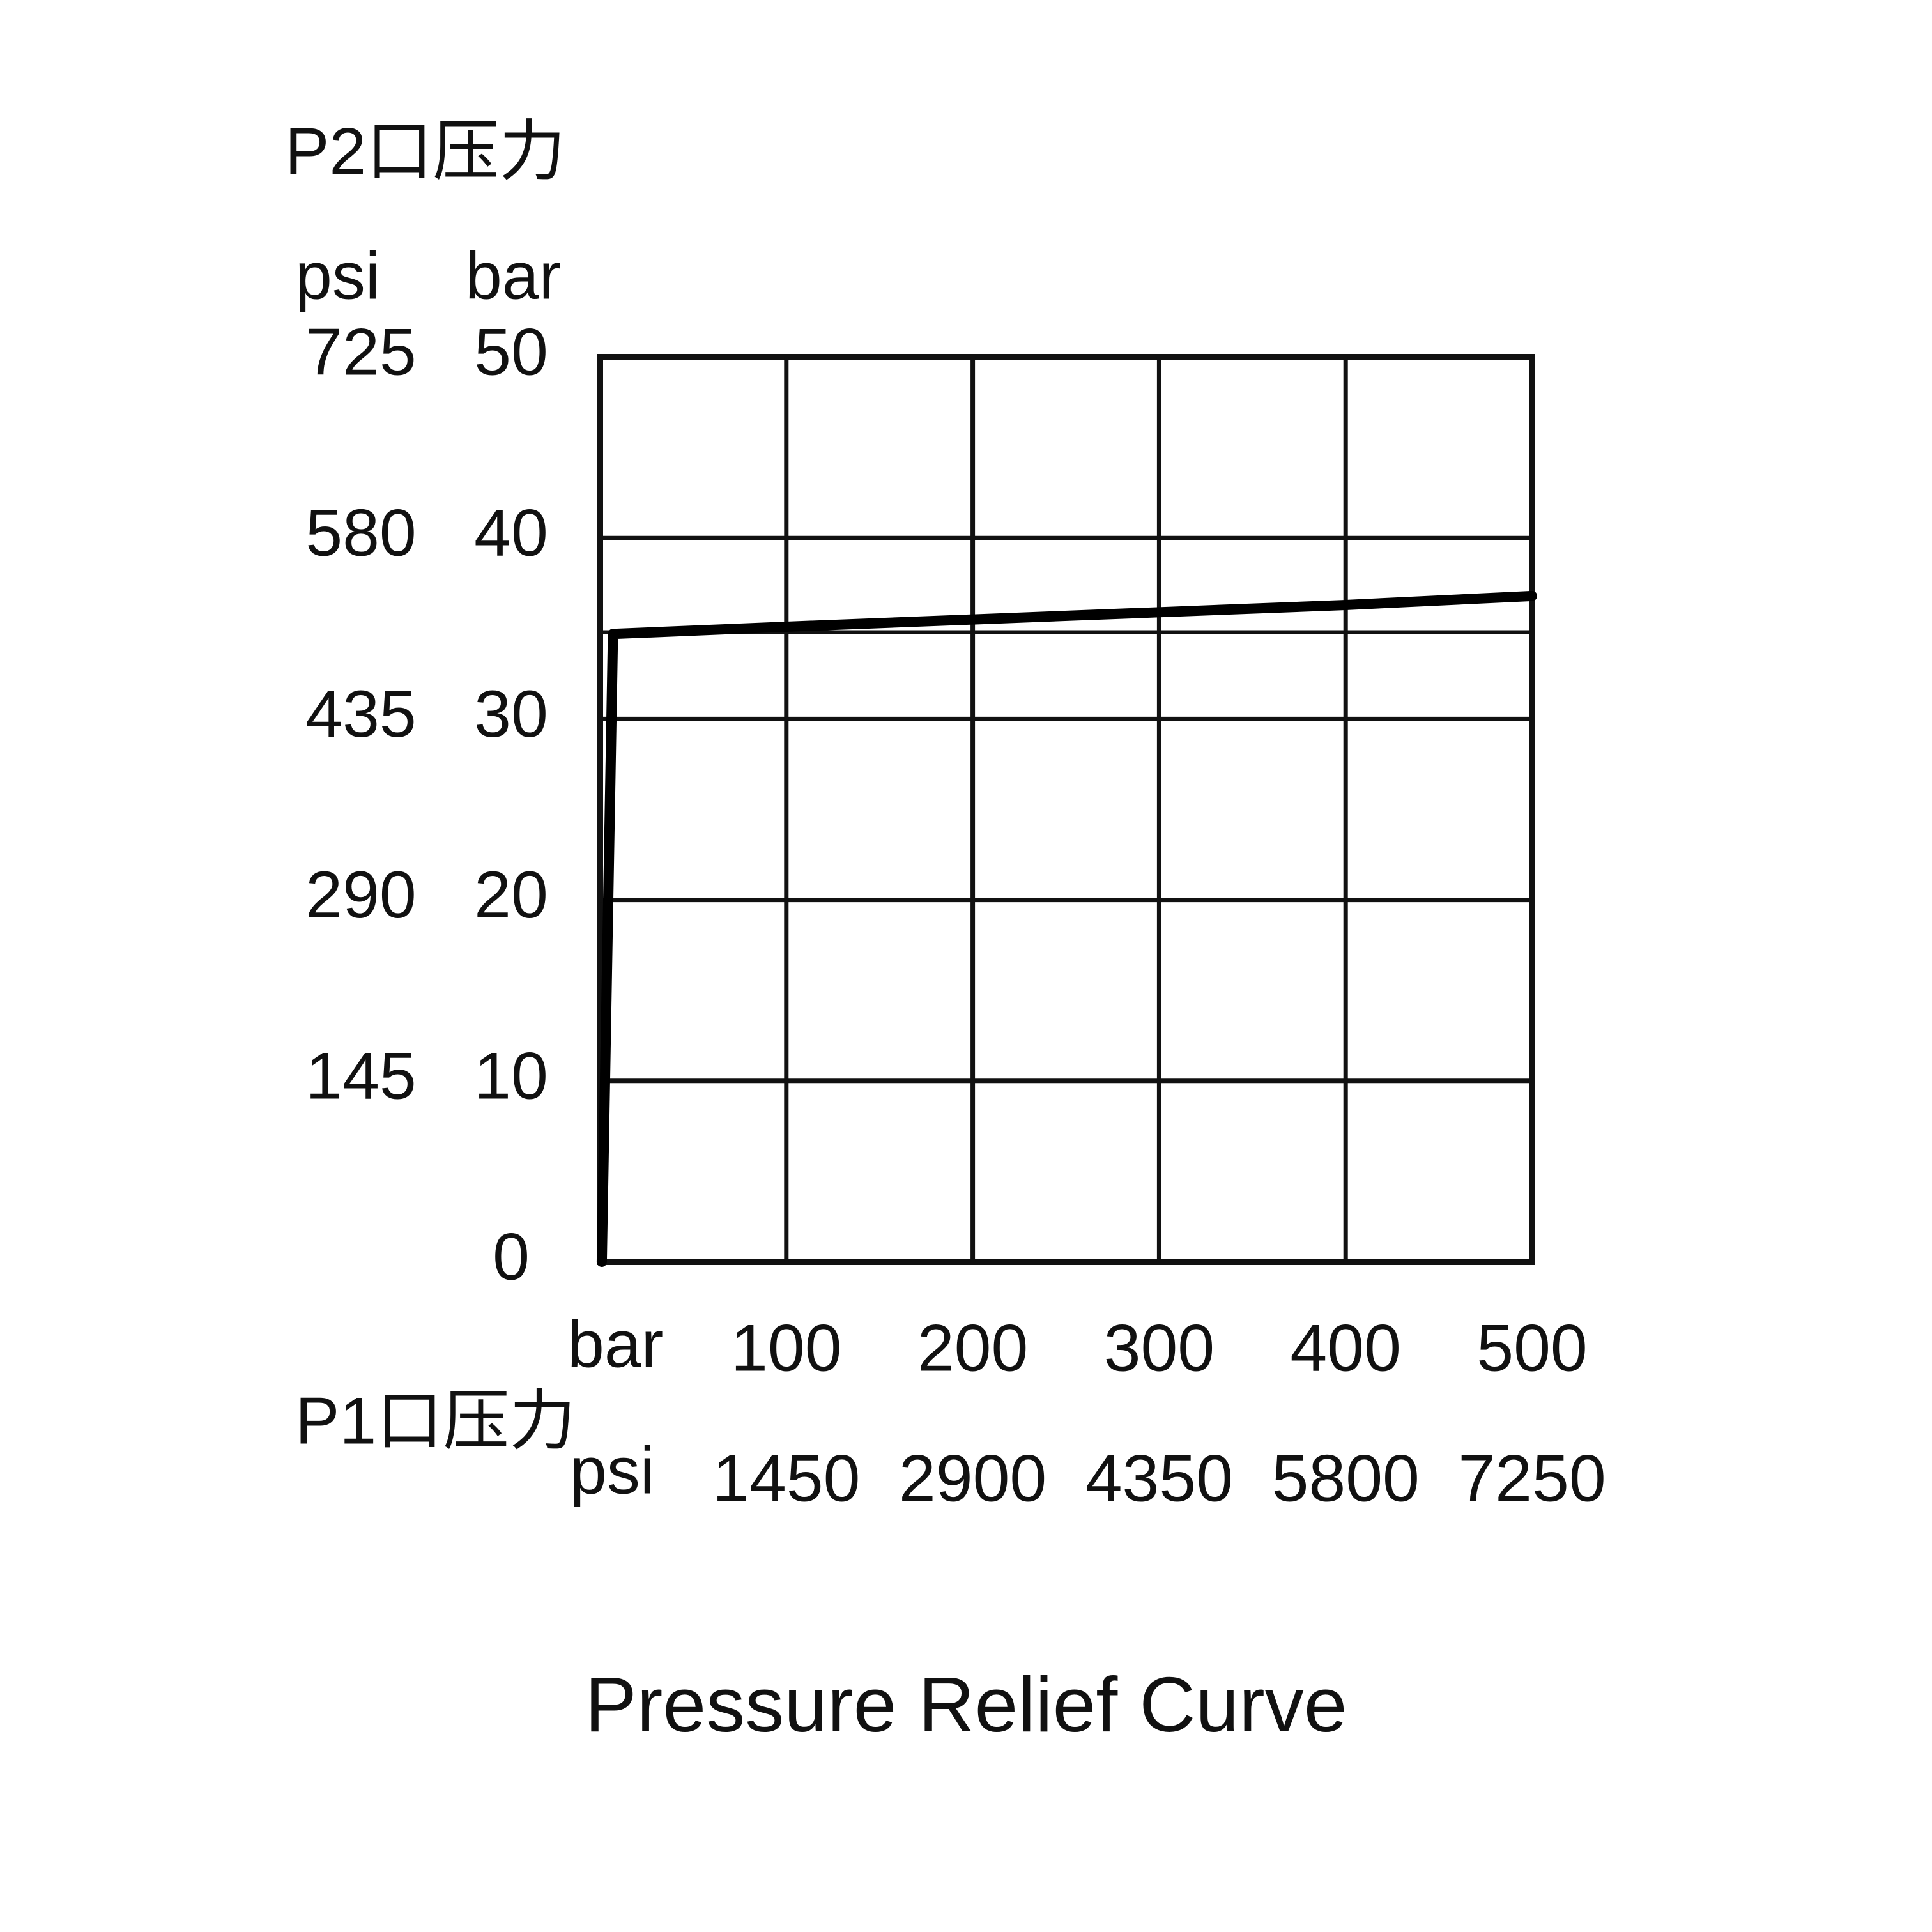 This screenshot has height=1932, width=1932. Describe the element at coordinates (511, 1257) in the screenshot. I see `y-tick-label: 0` at that location.